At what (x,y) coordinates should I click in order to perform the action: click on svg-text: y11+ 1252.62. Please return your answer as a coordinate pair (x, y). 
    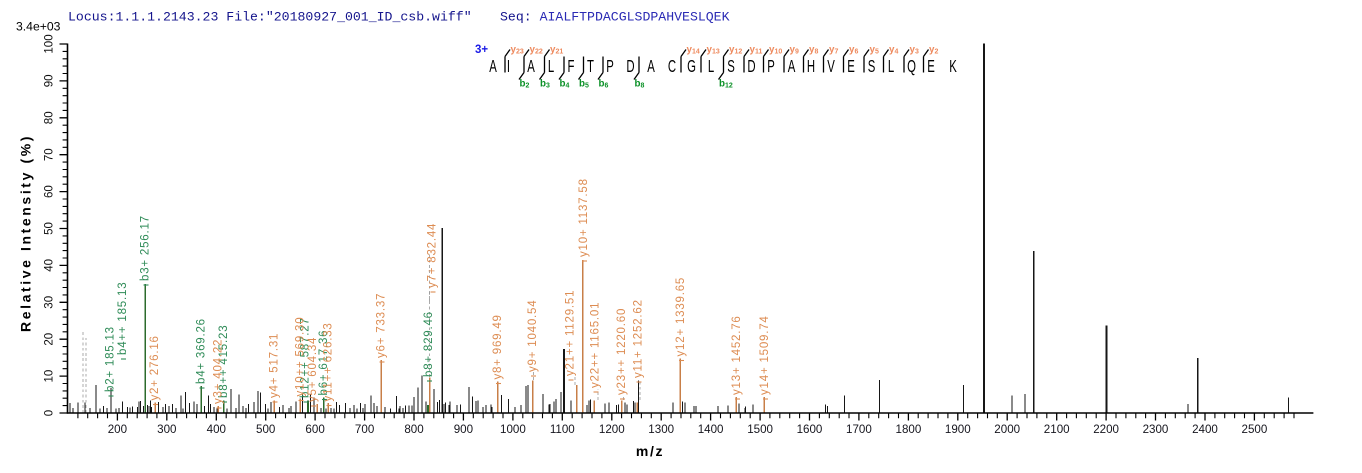
    Looking at the image, I should click on (639, 338).